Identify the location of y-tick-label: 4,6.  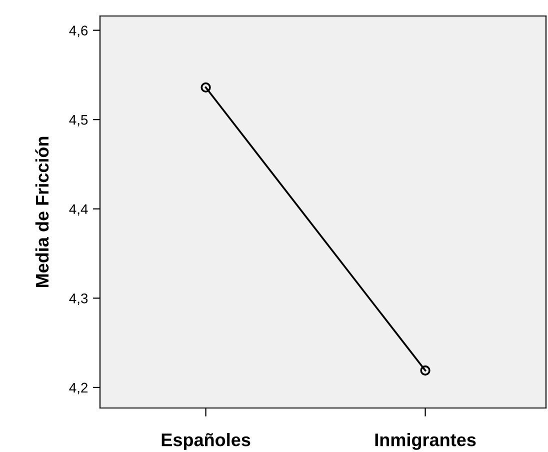
(78, 32).